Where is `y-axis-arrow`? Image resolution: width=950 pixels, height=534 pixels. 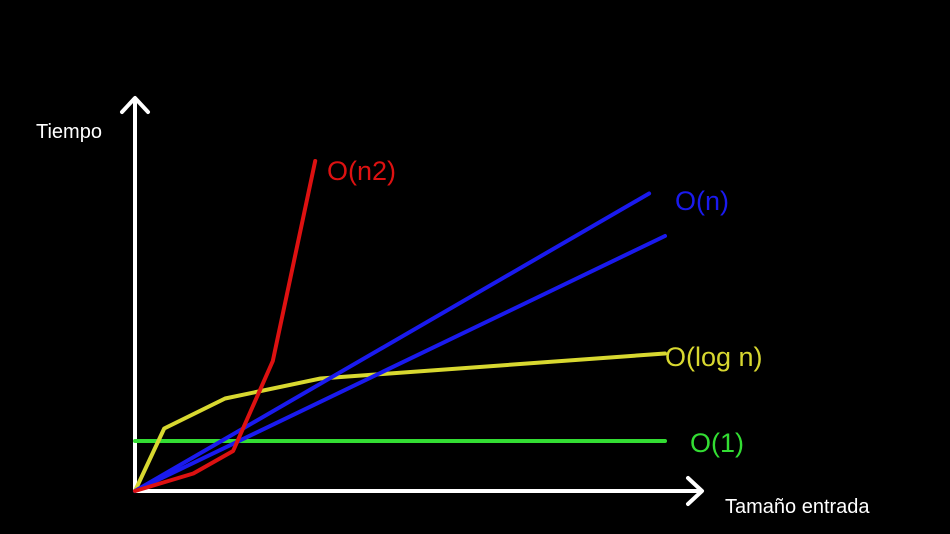
y-axis-arrow is located at coordinates (135, 105).